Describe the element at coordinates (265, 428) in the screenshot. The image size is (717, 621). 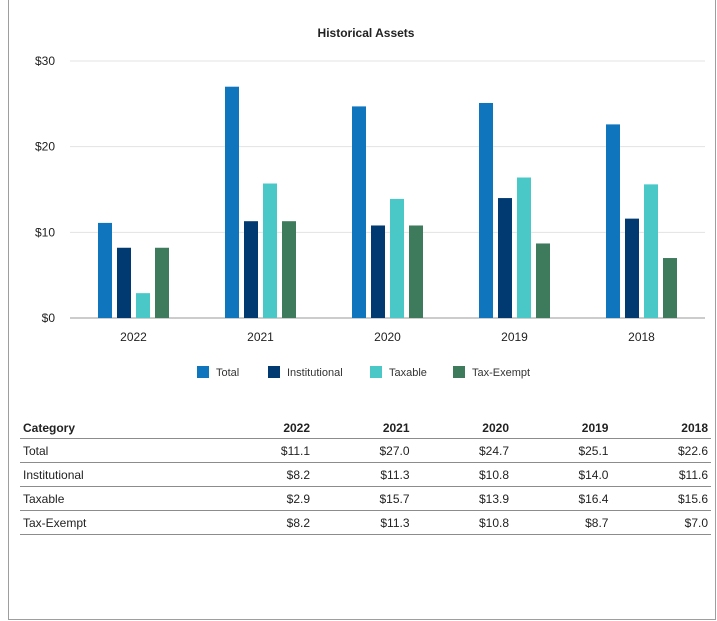
I see `column-header: 2022` at that location.